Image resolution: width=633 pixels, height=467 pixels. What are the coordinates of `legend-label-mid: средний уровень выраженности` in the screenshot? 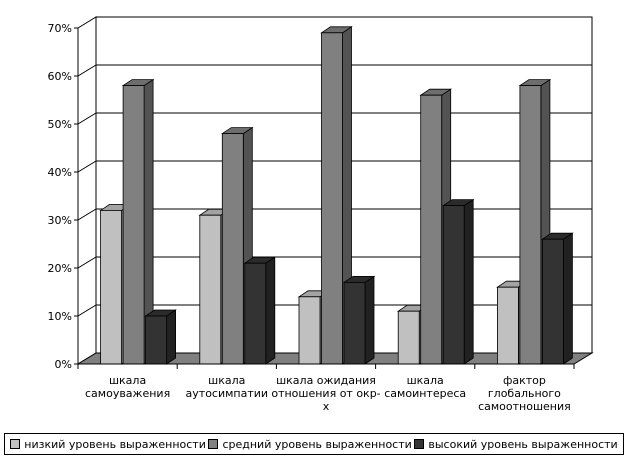 It's located at (317, 444).